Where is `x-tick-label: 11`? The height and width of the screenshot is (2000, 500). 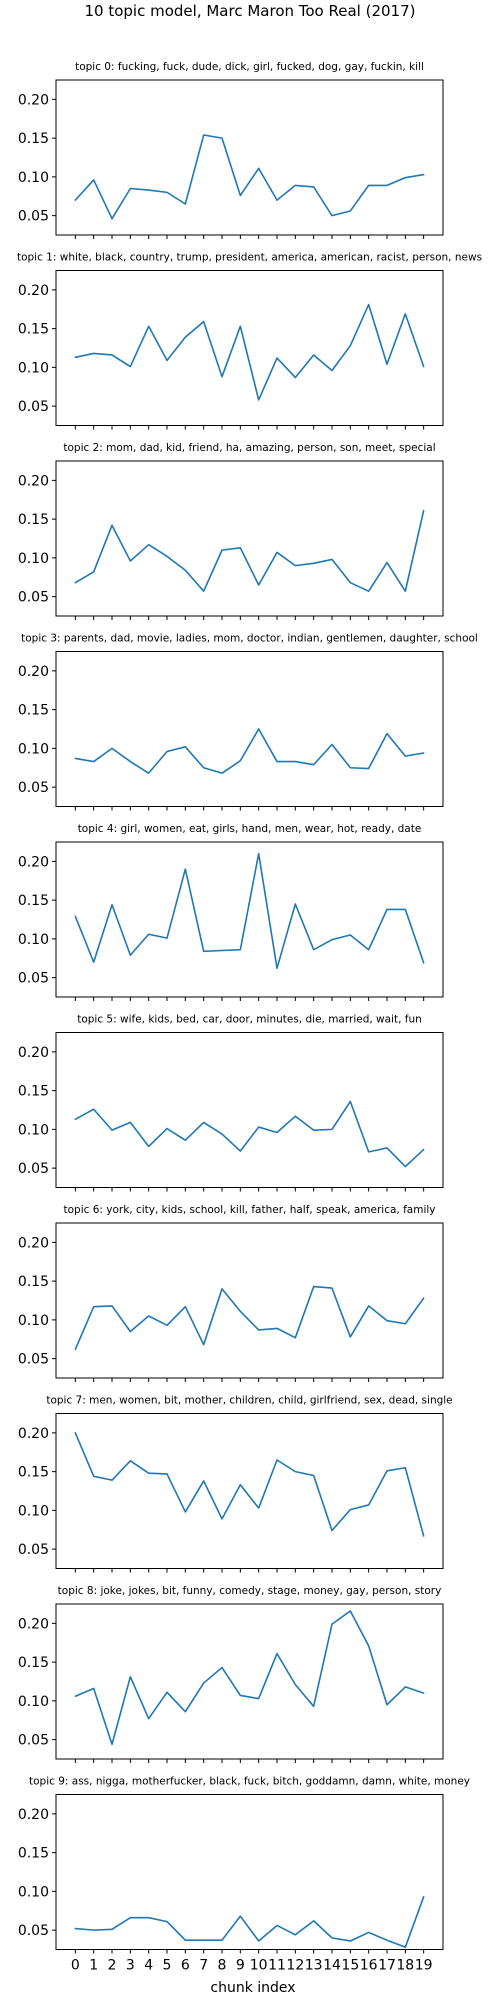 x-tick-label: 11 is located at coordinates (277, 1966).